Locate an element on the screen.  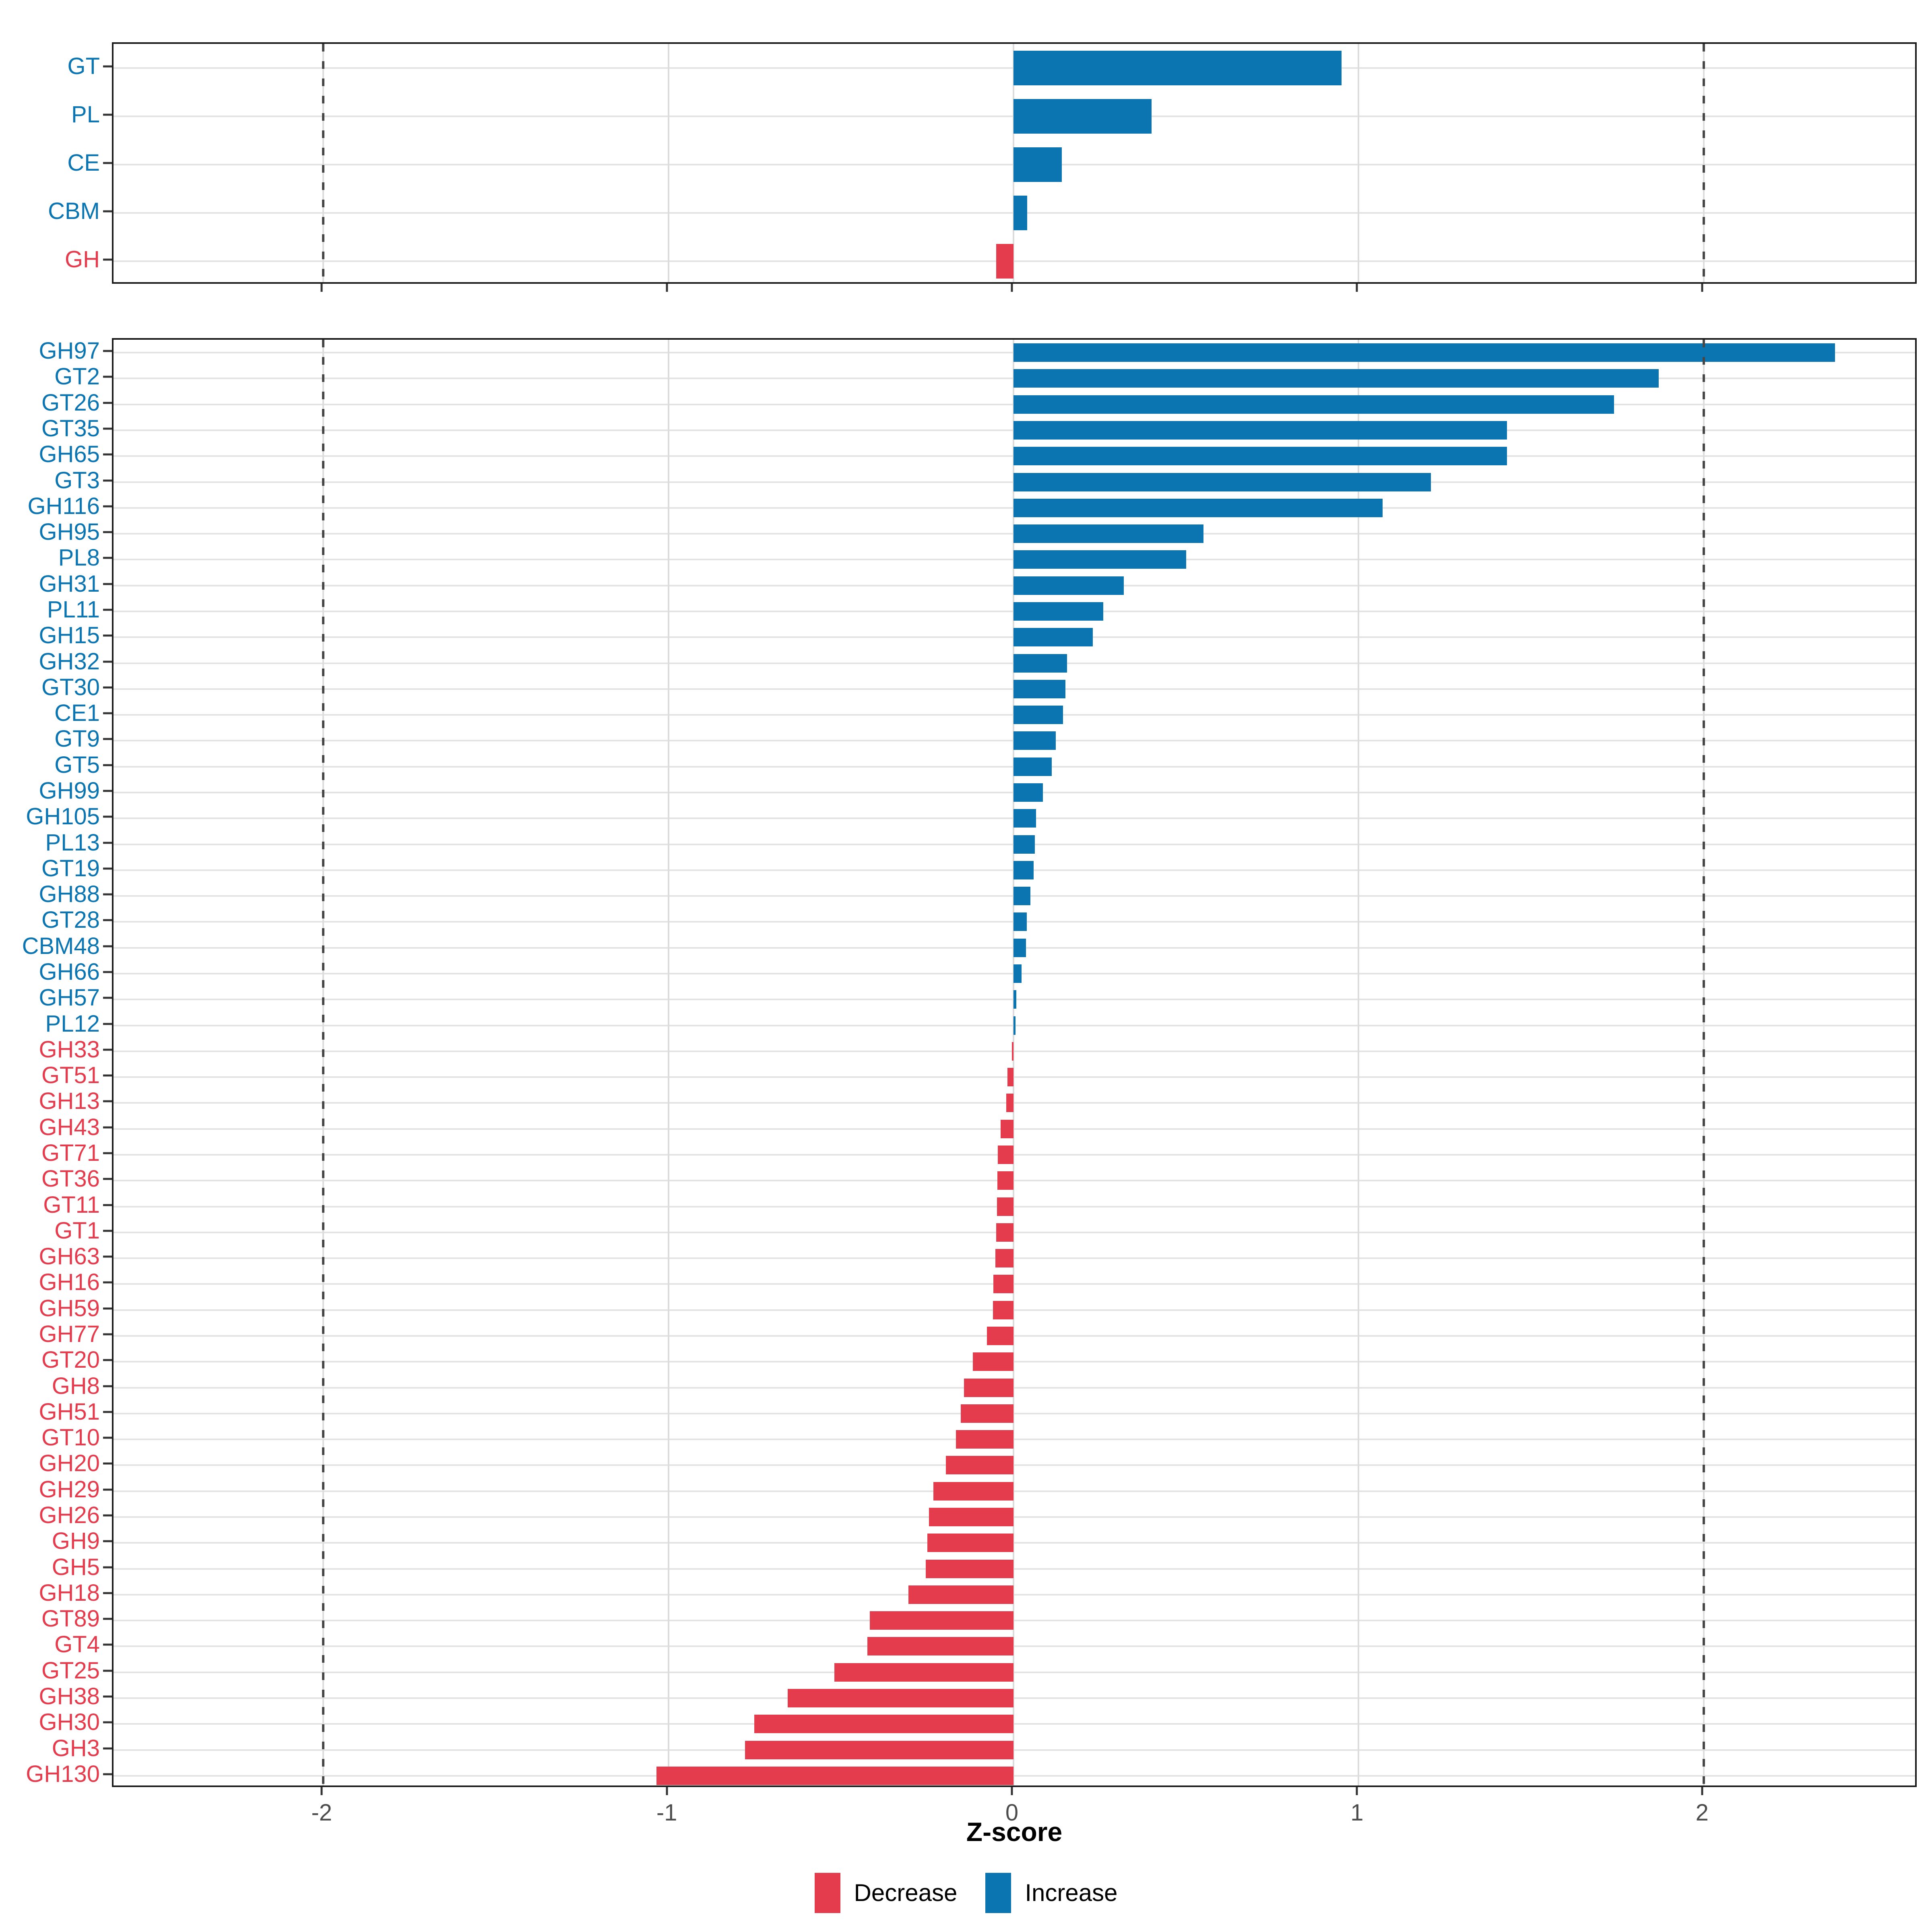
y-label-GT11: GT11 is located at coordinates (71, 1204).